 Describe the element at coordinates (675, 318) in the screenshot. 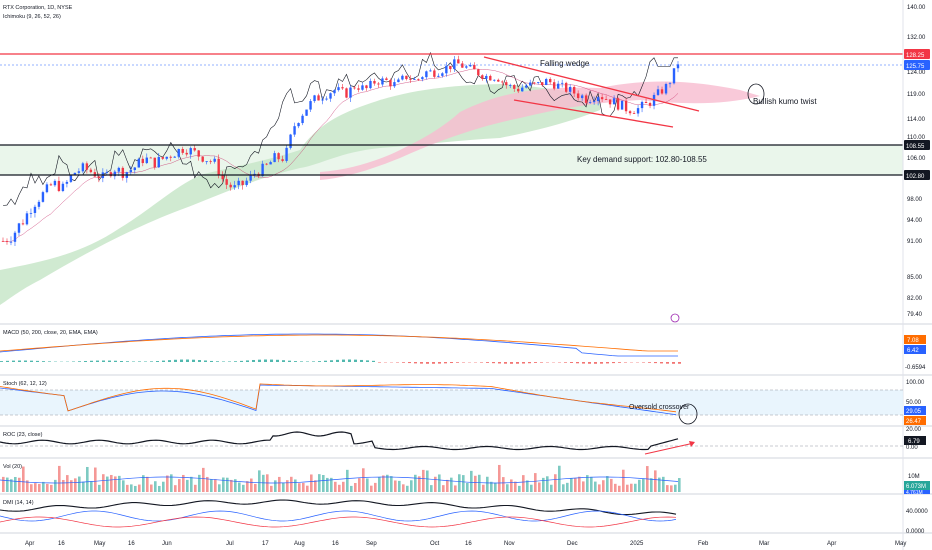

I see `replay-icon` at that location.